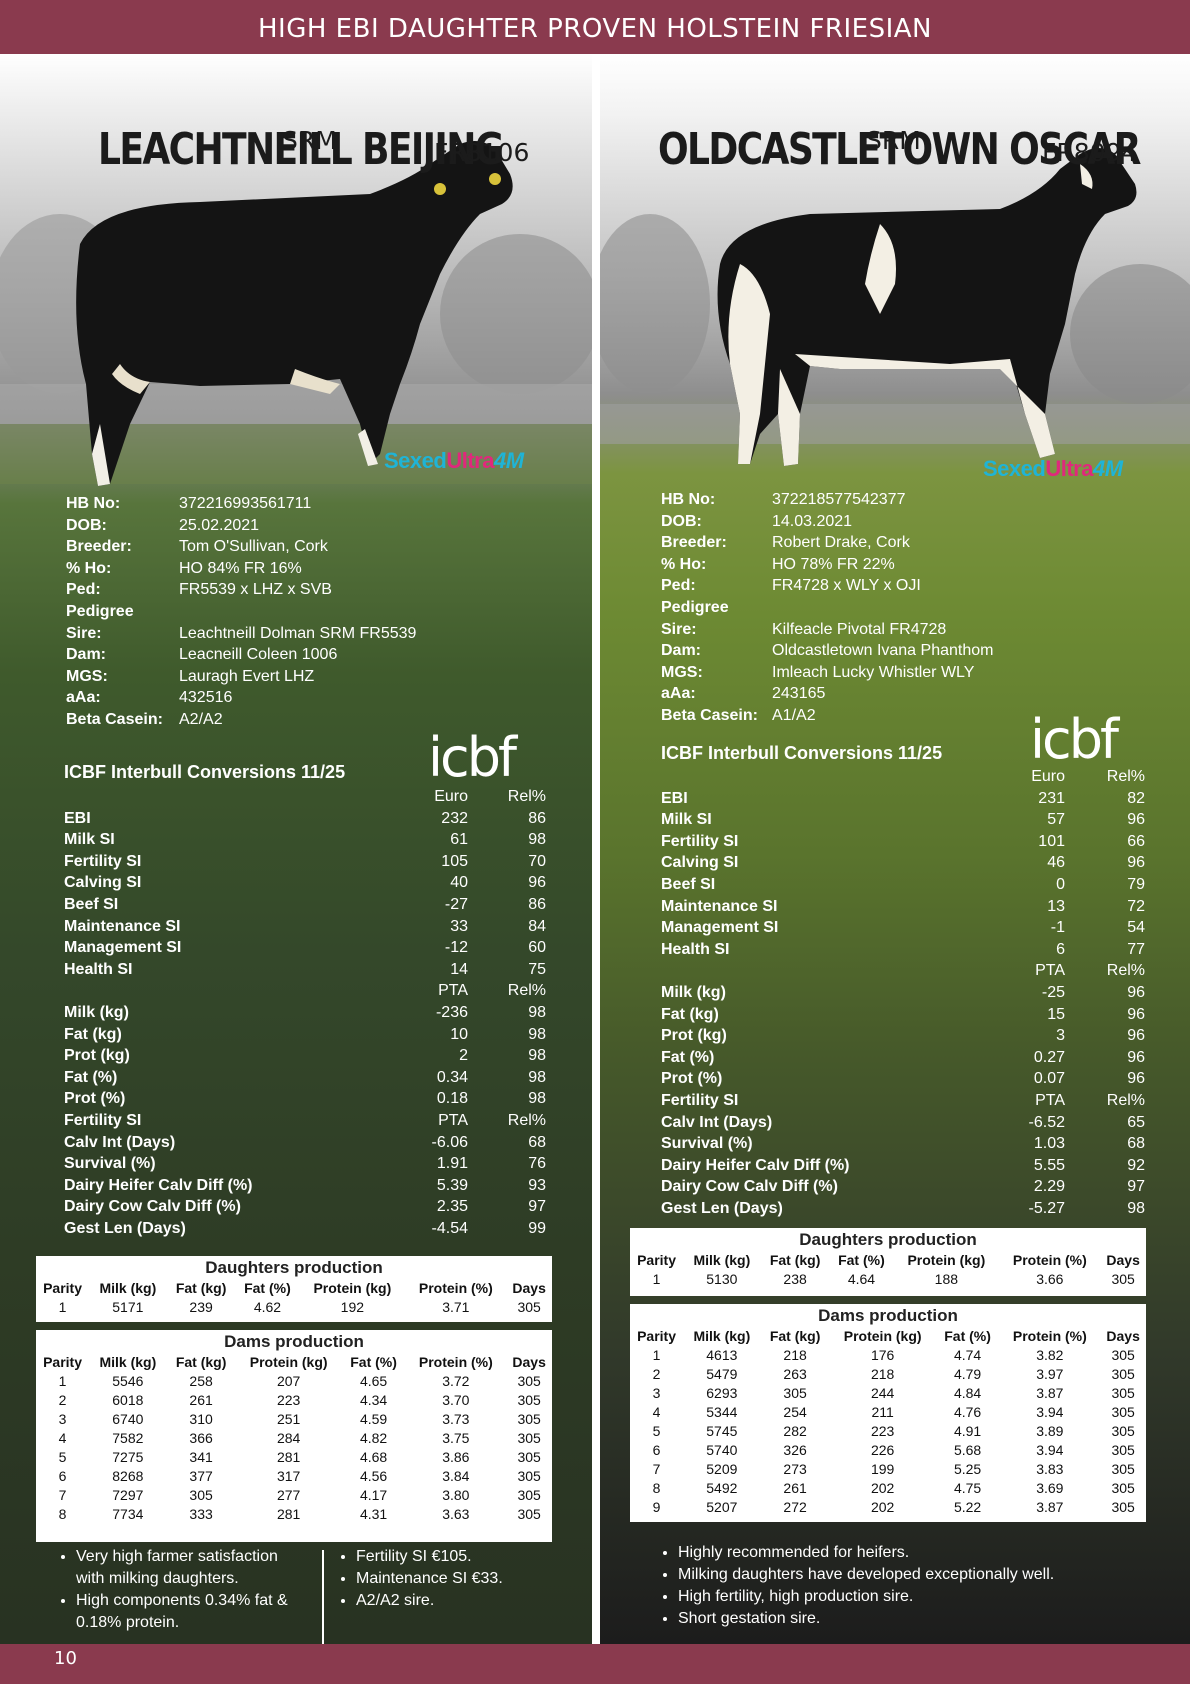 The image size is (1190, 1684). I want to click on table-cell: 3.73, so click(456, 1418).